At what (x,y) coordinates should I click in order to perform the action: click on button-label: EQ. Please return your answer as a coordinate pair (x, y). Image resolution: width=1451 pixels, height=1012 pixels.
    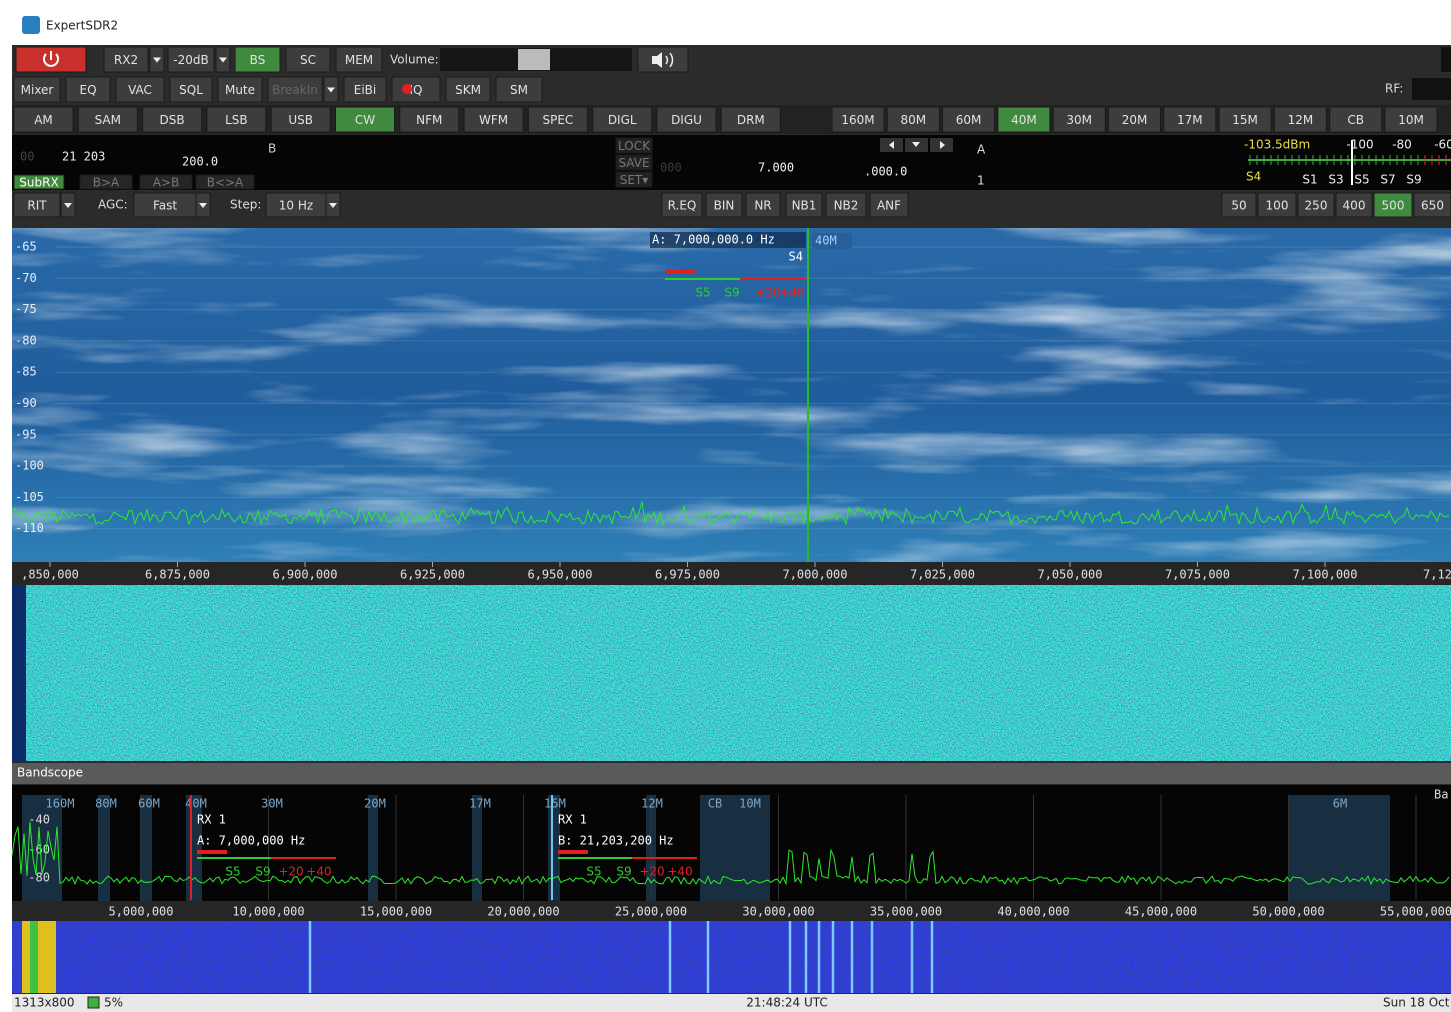
    Looking at the image, I should click on (87, 90).